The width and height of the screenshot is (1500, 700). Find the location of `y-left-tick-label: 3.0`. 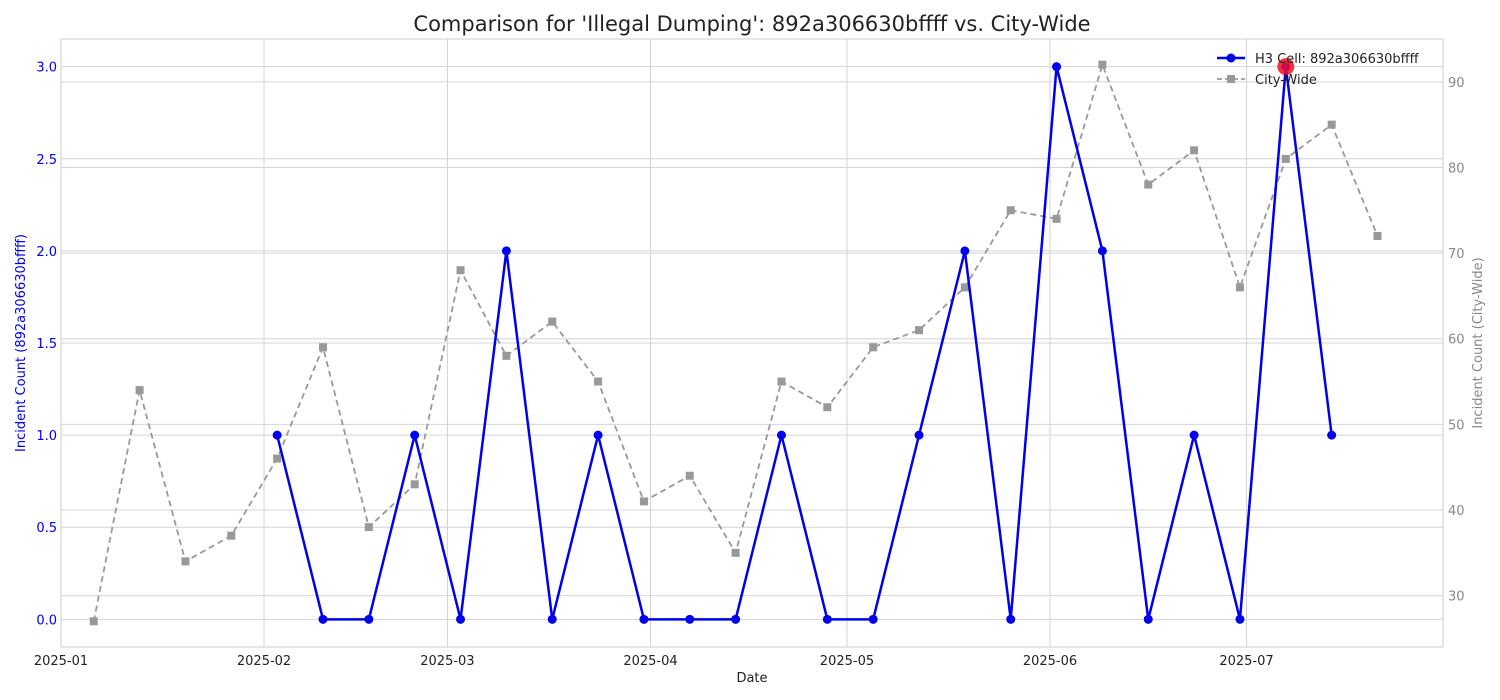

y-left-tick-label: 3.0 is located at coordinates (46, 68).